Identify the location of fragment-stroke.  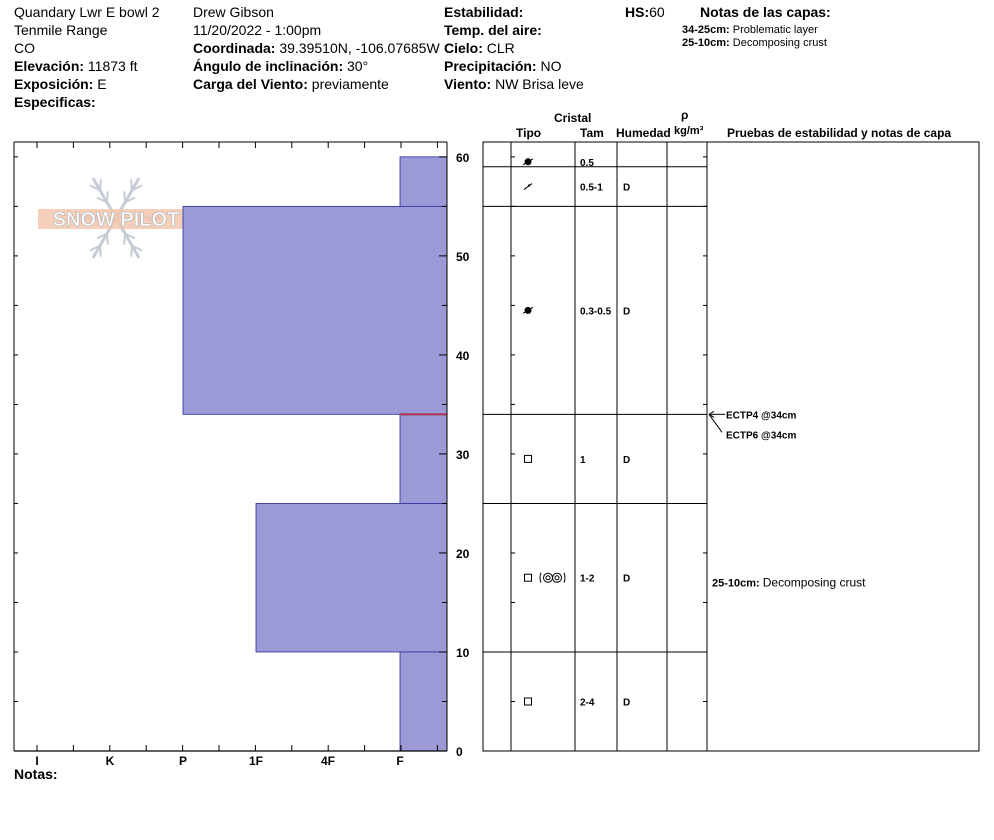
(528, 186).